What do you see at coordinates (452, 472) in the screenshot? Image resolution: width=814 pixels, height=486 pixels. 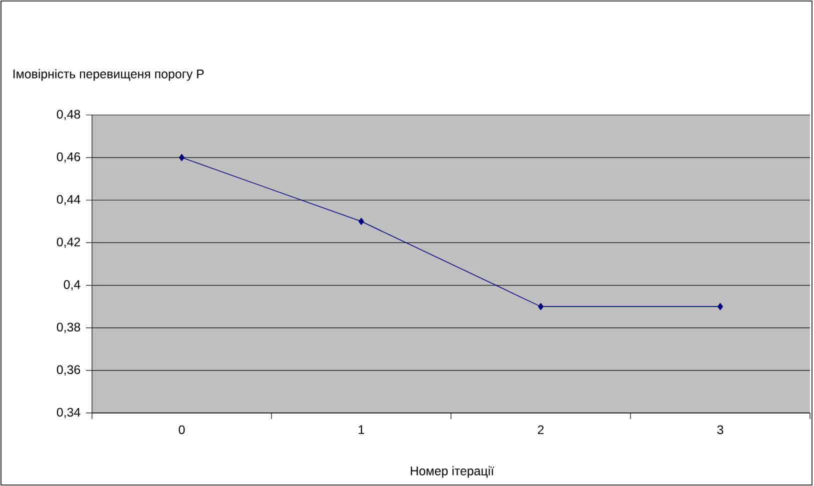 I see `x-axis-title: Номер ітерації` at bounding box center [452, 472].